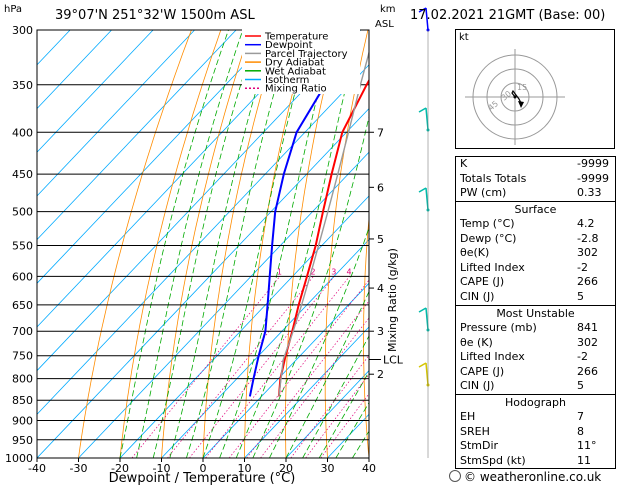 This screenshot has width=629, height=486. Describe the element at coordinates (493, 460) in the screenshot. I see `hodo-label: StmSpd (kt)` at that location.